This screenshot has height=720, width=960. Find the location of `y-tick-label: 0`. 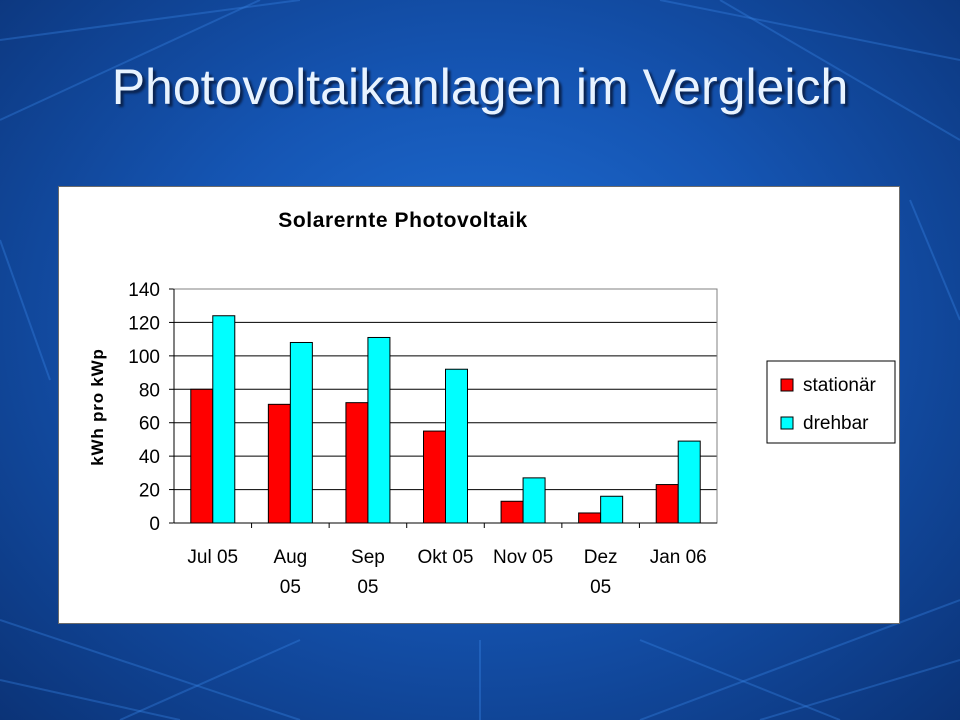

y-tick-label: 0 is located at coordinates (154, 524).